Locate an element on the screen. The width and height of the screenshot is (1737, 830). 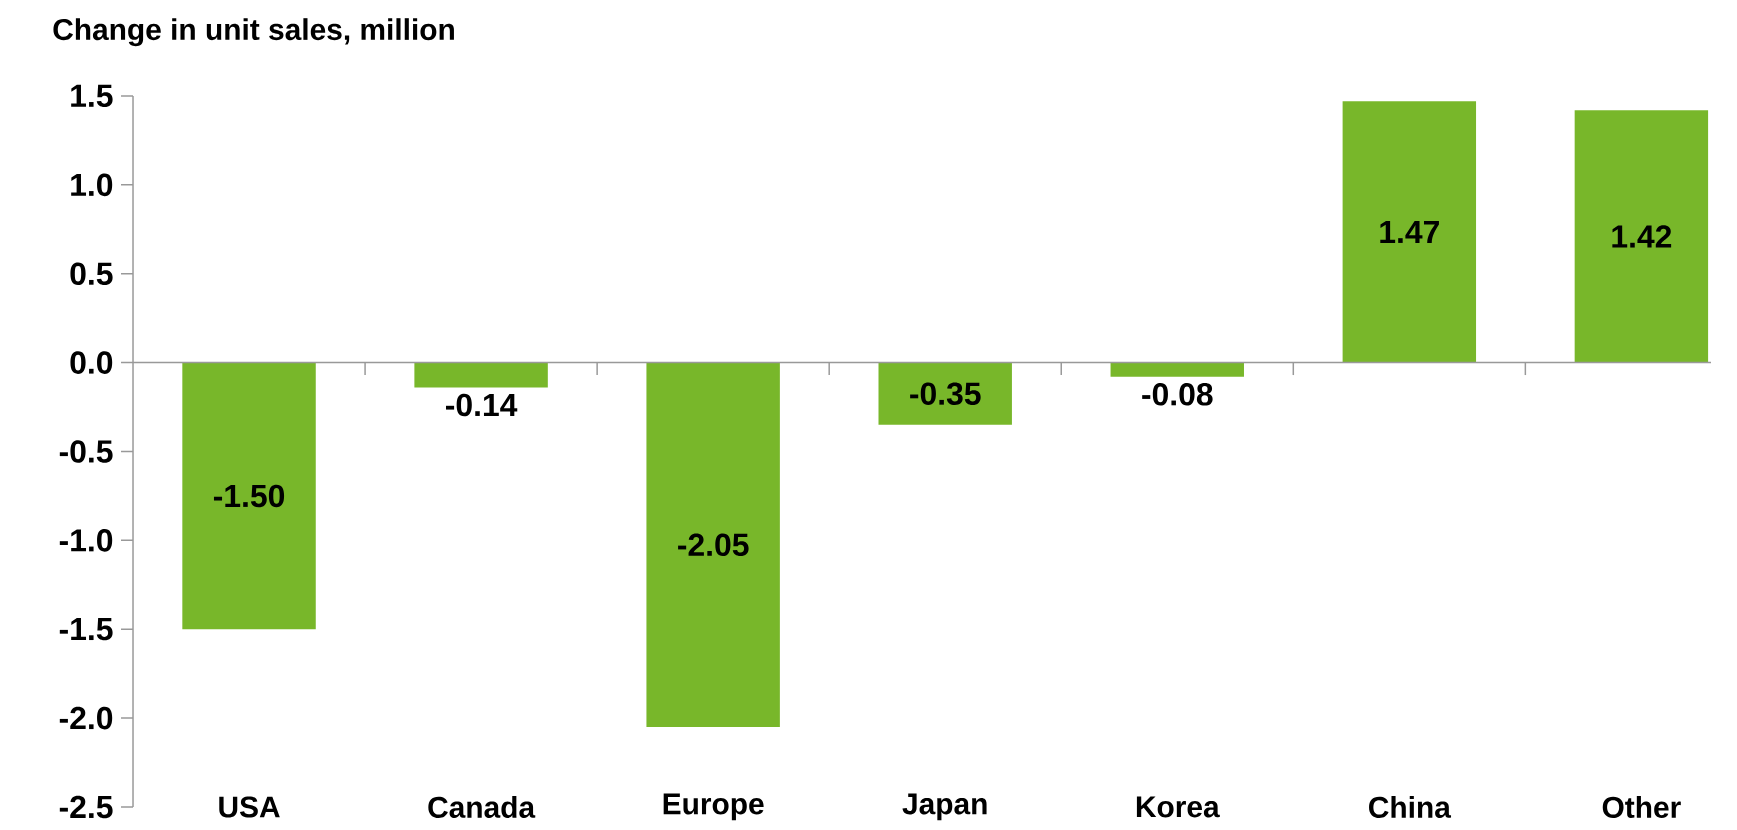
data-label: 1.42 is located at coordinates (1642, 236).